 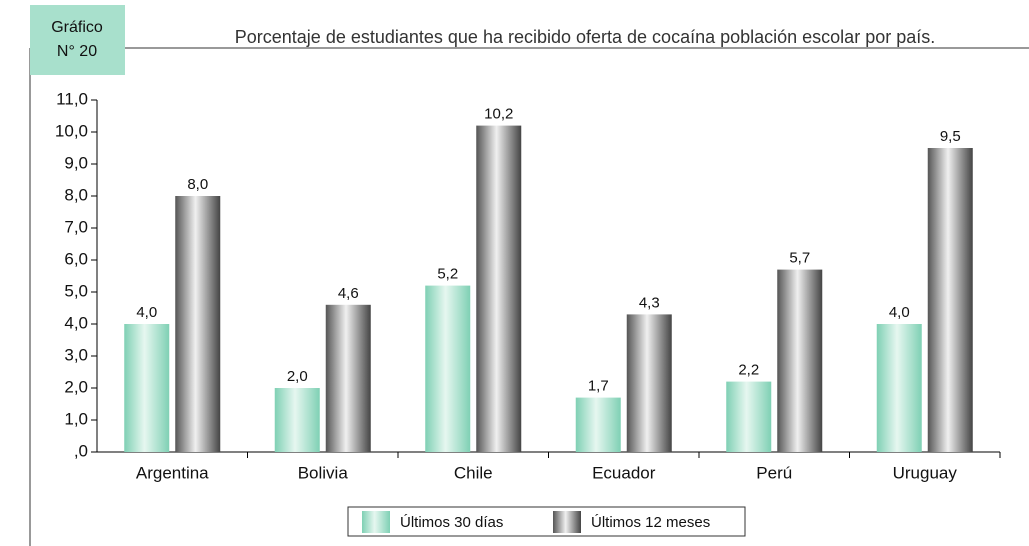 What do you see at coordinates (297, 376) in the screenshot?
I see `value-label: 2,0` at bounding box center [297, 376].